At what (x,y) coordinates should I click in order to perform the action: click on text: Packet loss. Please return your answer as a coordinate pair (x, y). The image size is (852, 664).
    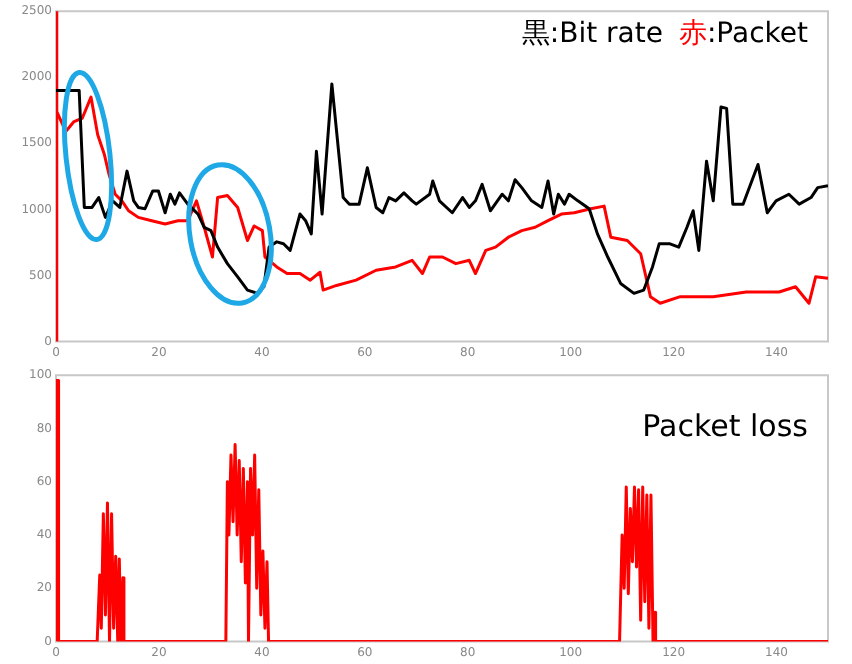
    Looking at the image, I should click on (725, 426).